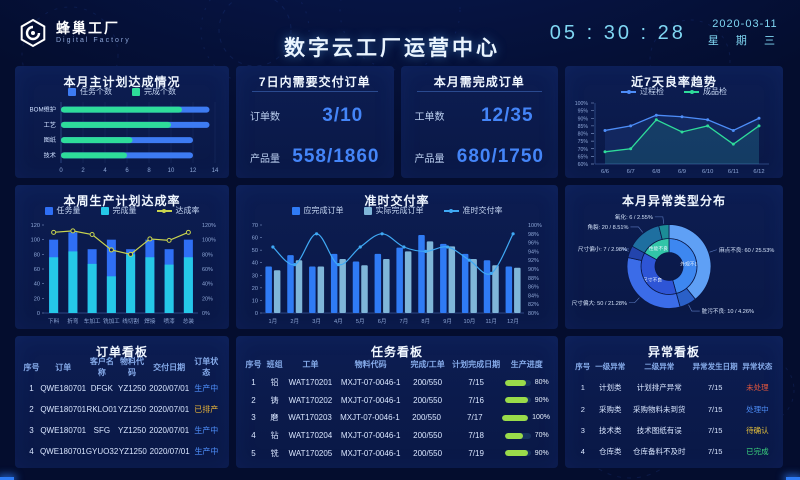 The width and height of the screenshot is (800, 480). What do you see at coordinates (149, 171) in the screenshot?
I see `x-tick-label: 8` at bounding box center [149, 171].